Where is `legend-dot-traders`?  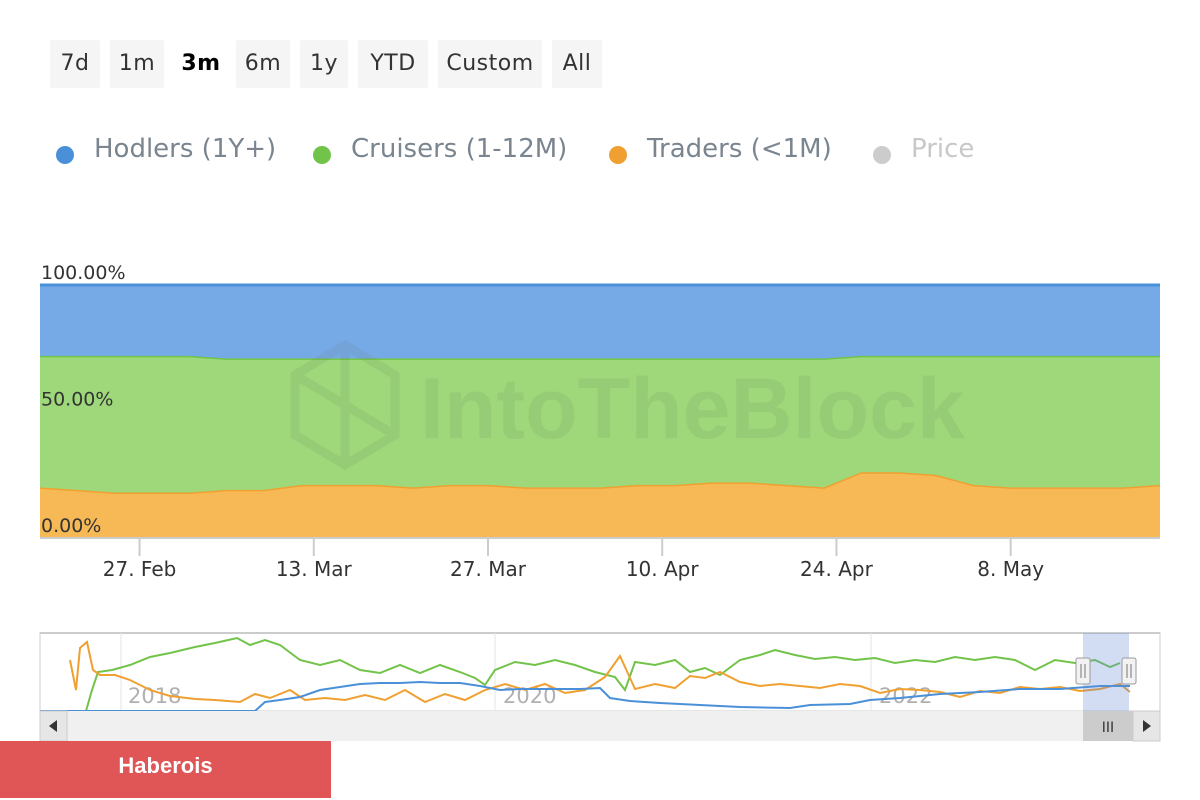 legend-dot-traders is located at coordinates (618, 155).